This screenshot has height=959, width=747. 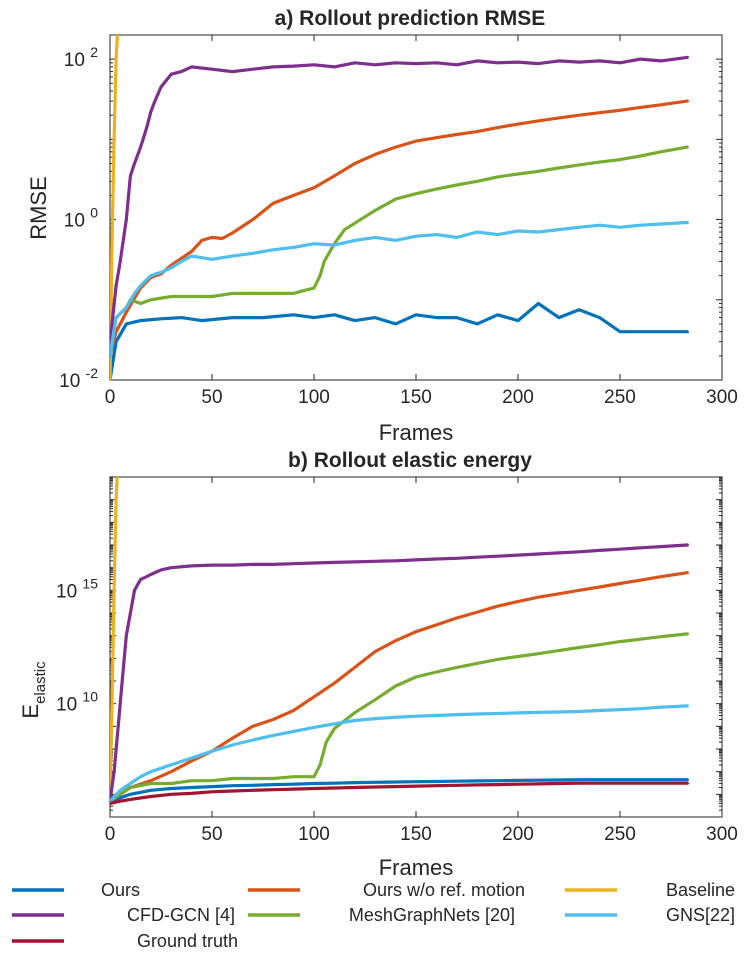 I want to click on series-line-b-ground-truth, so click(x=399, y=793).